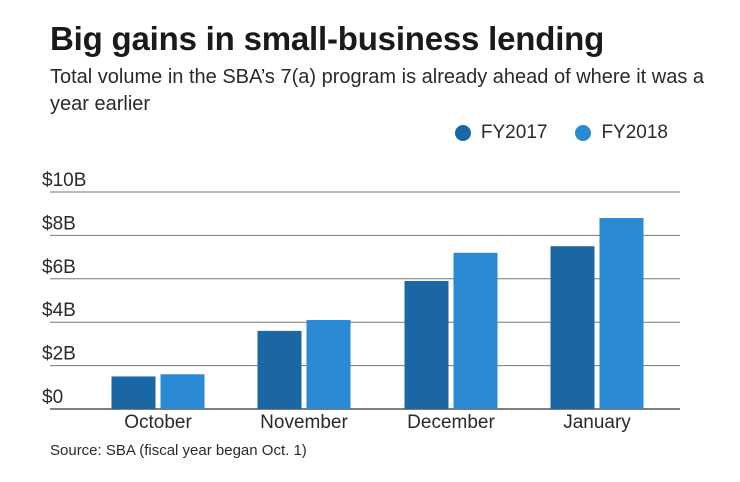 The width and height of the screenshot is (740, 482). Describe the element at coordinates (64, 289) in the screenshot. I see `y-tick-labels: $0 $2B $4B $6B $8B $10B` at that location.